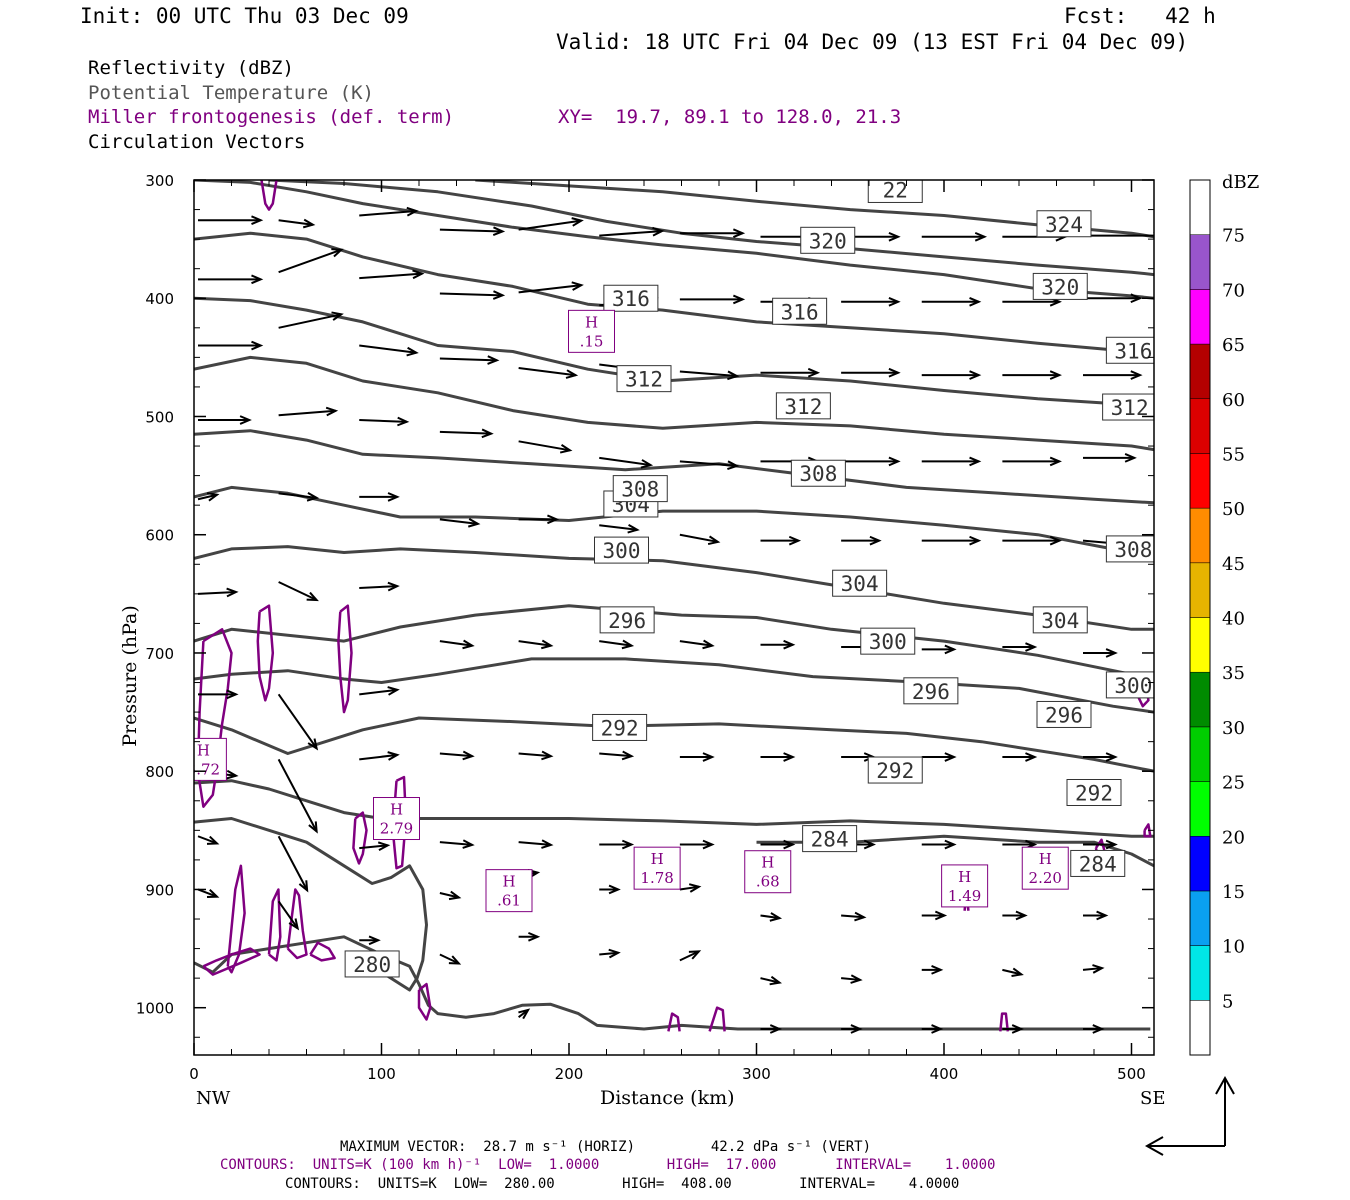  Describe the element at coordinates (830, 839) in the screenshot. I see `theta-label: 284` at that location.